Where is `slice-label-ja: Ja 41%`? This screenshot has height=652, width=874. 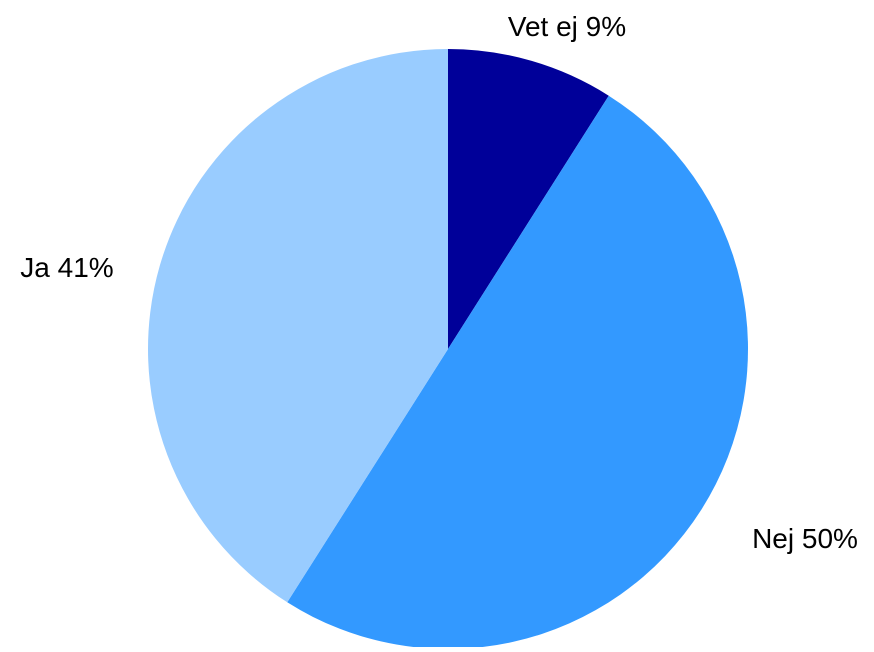
slice-label-ja: Ja 41% is located at coordinates (66, 267).